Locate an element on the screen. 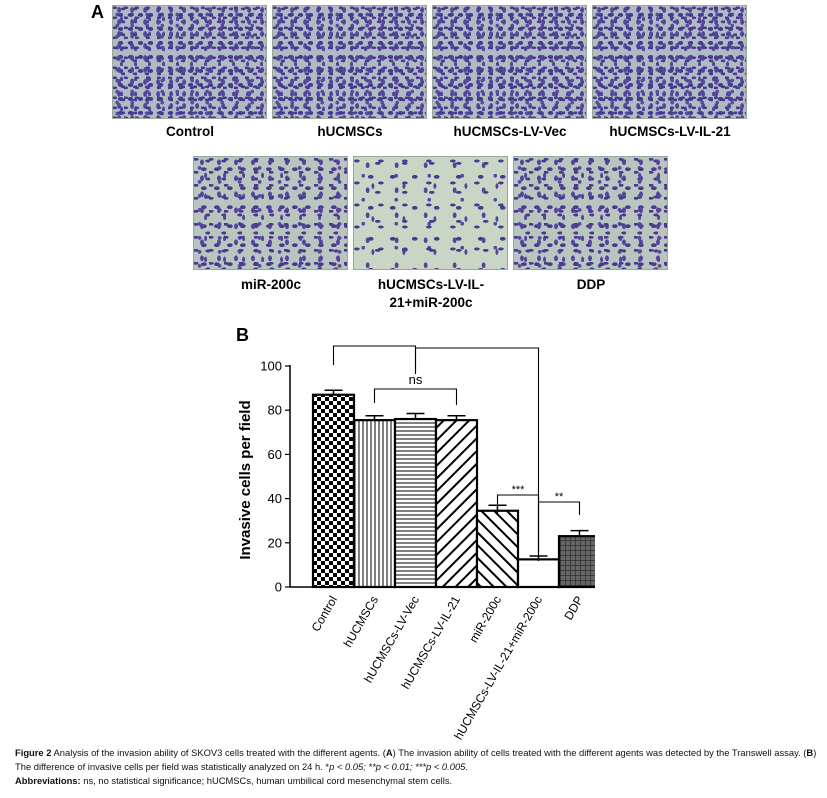  micrograph-hucmscs-lv-vec is located at coordinates (509, 62).